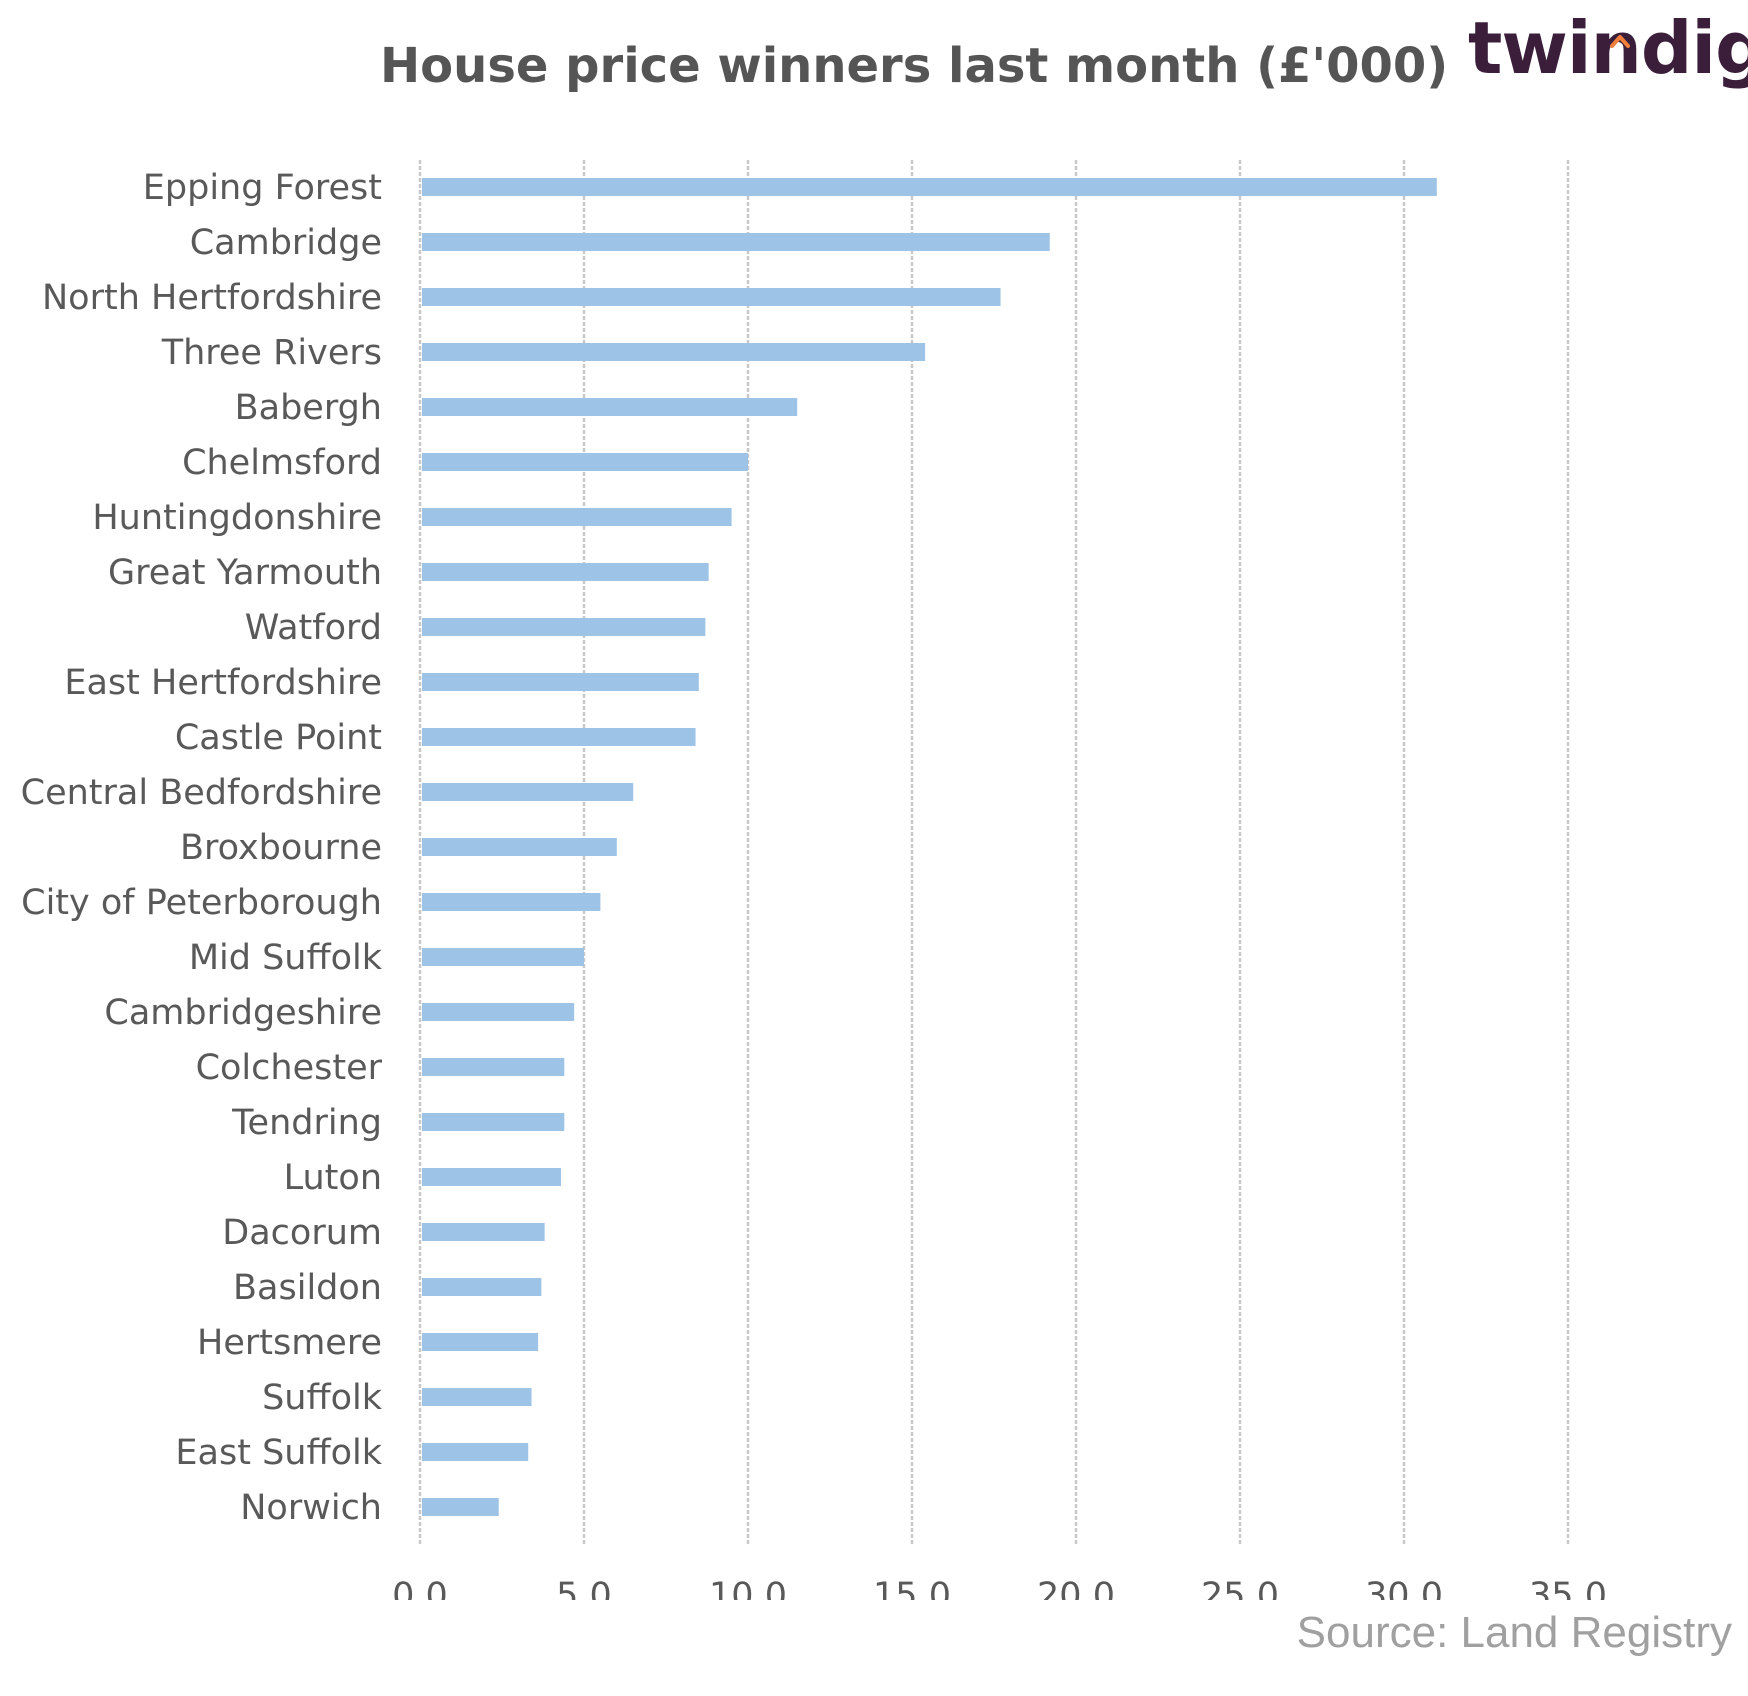 The image size is (1748, 1696). Describe the element at coordinates (1608, 48) in the screenshot. I see `twindig-logo: twindig` at that location.